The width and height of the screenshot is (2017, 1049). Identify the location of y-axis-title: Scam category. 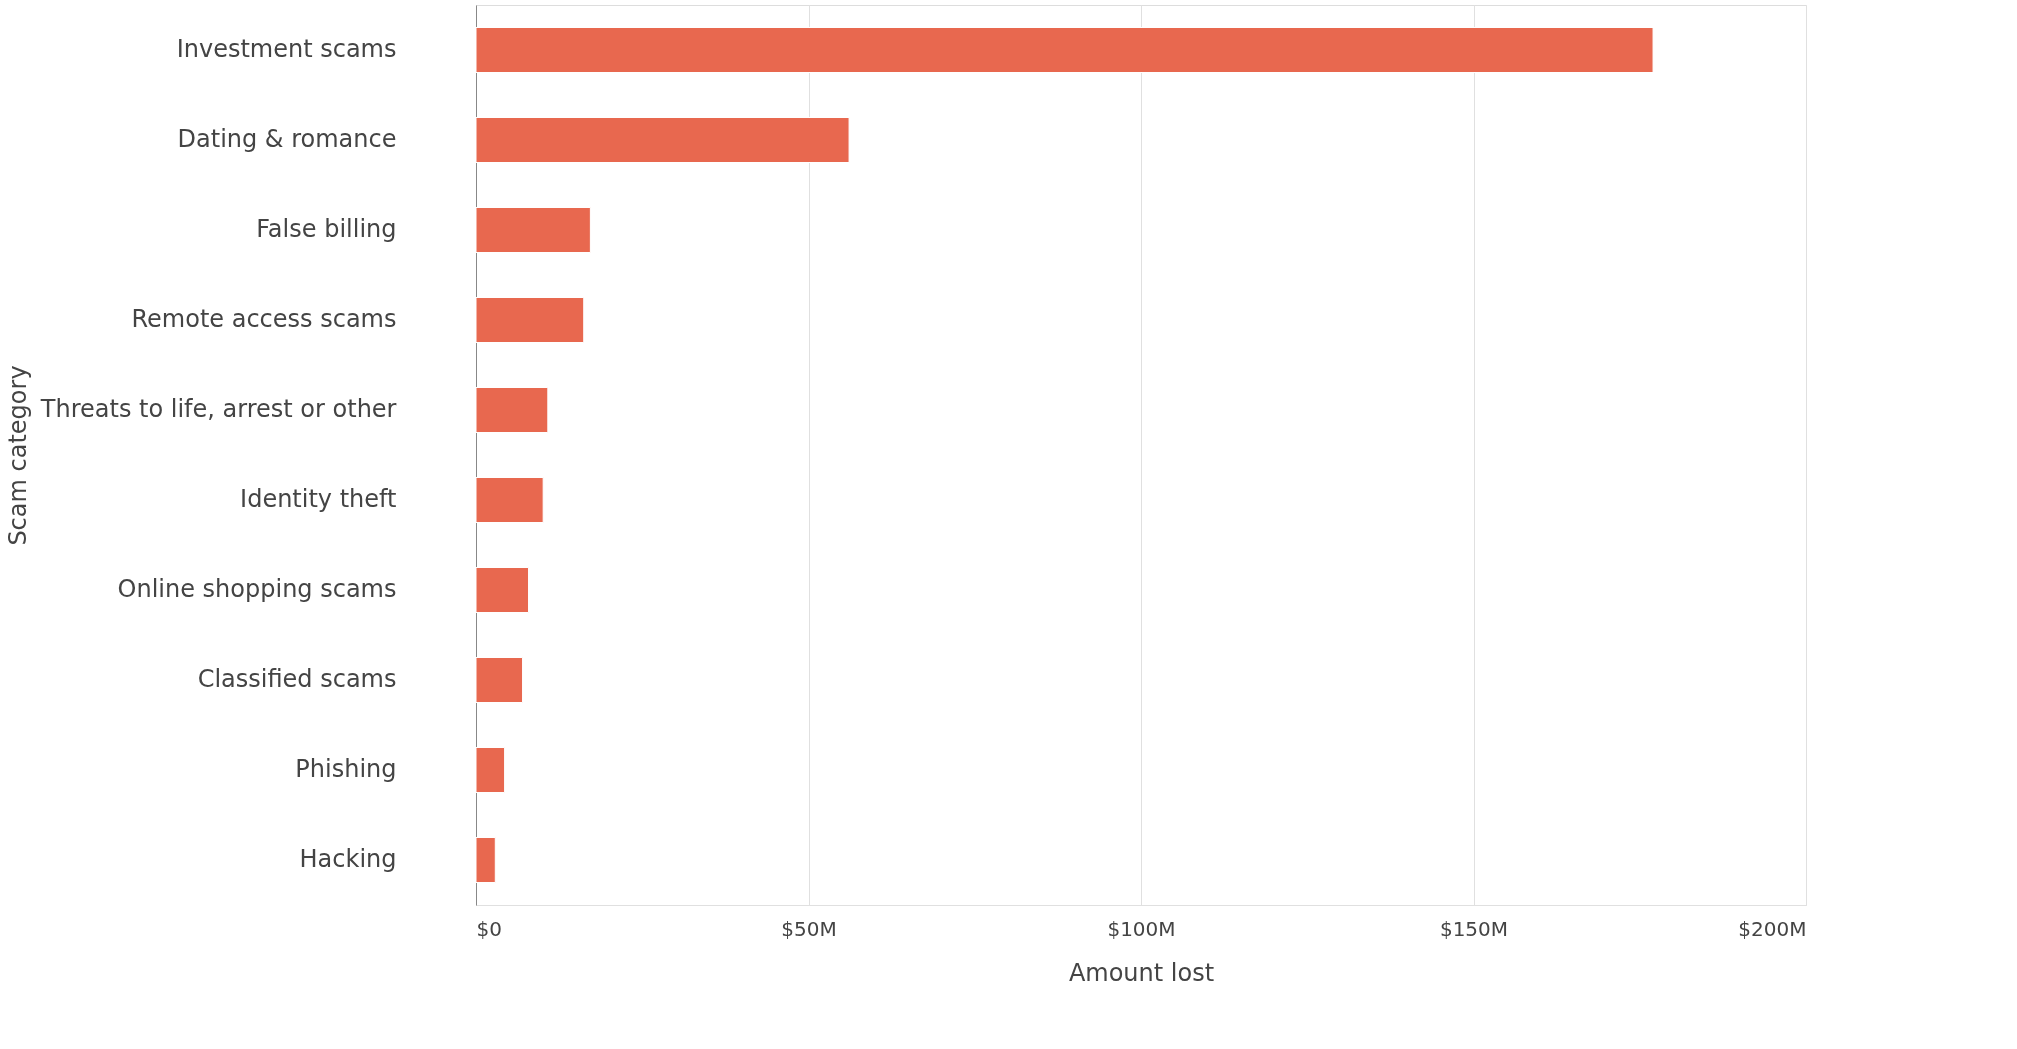
(17, 455).